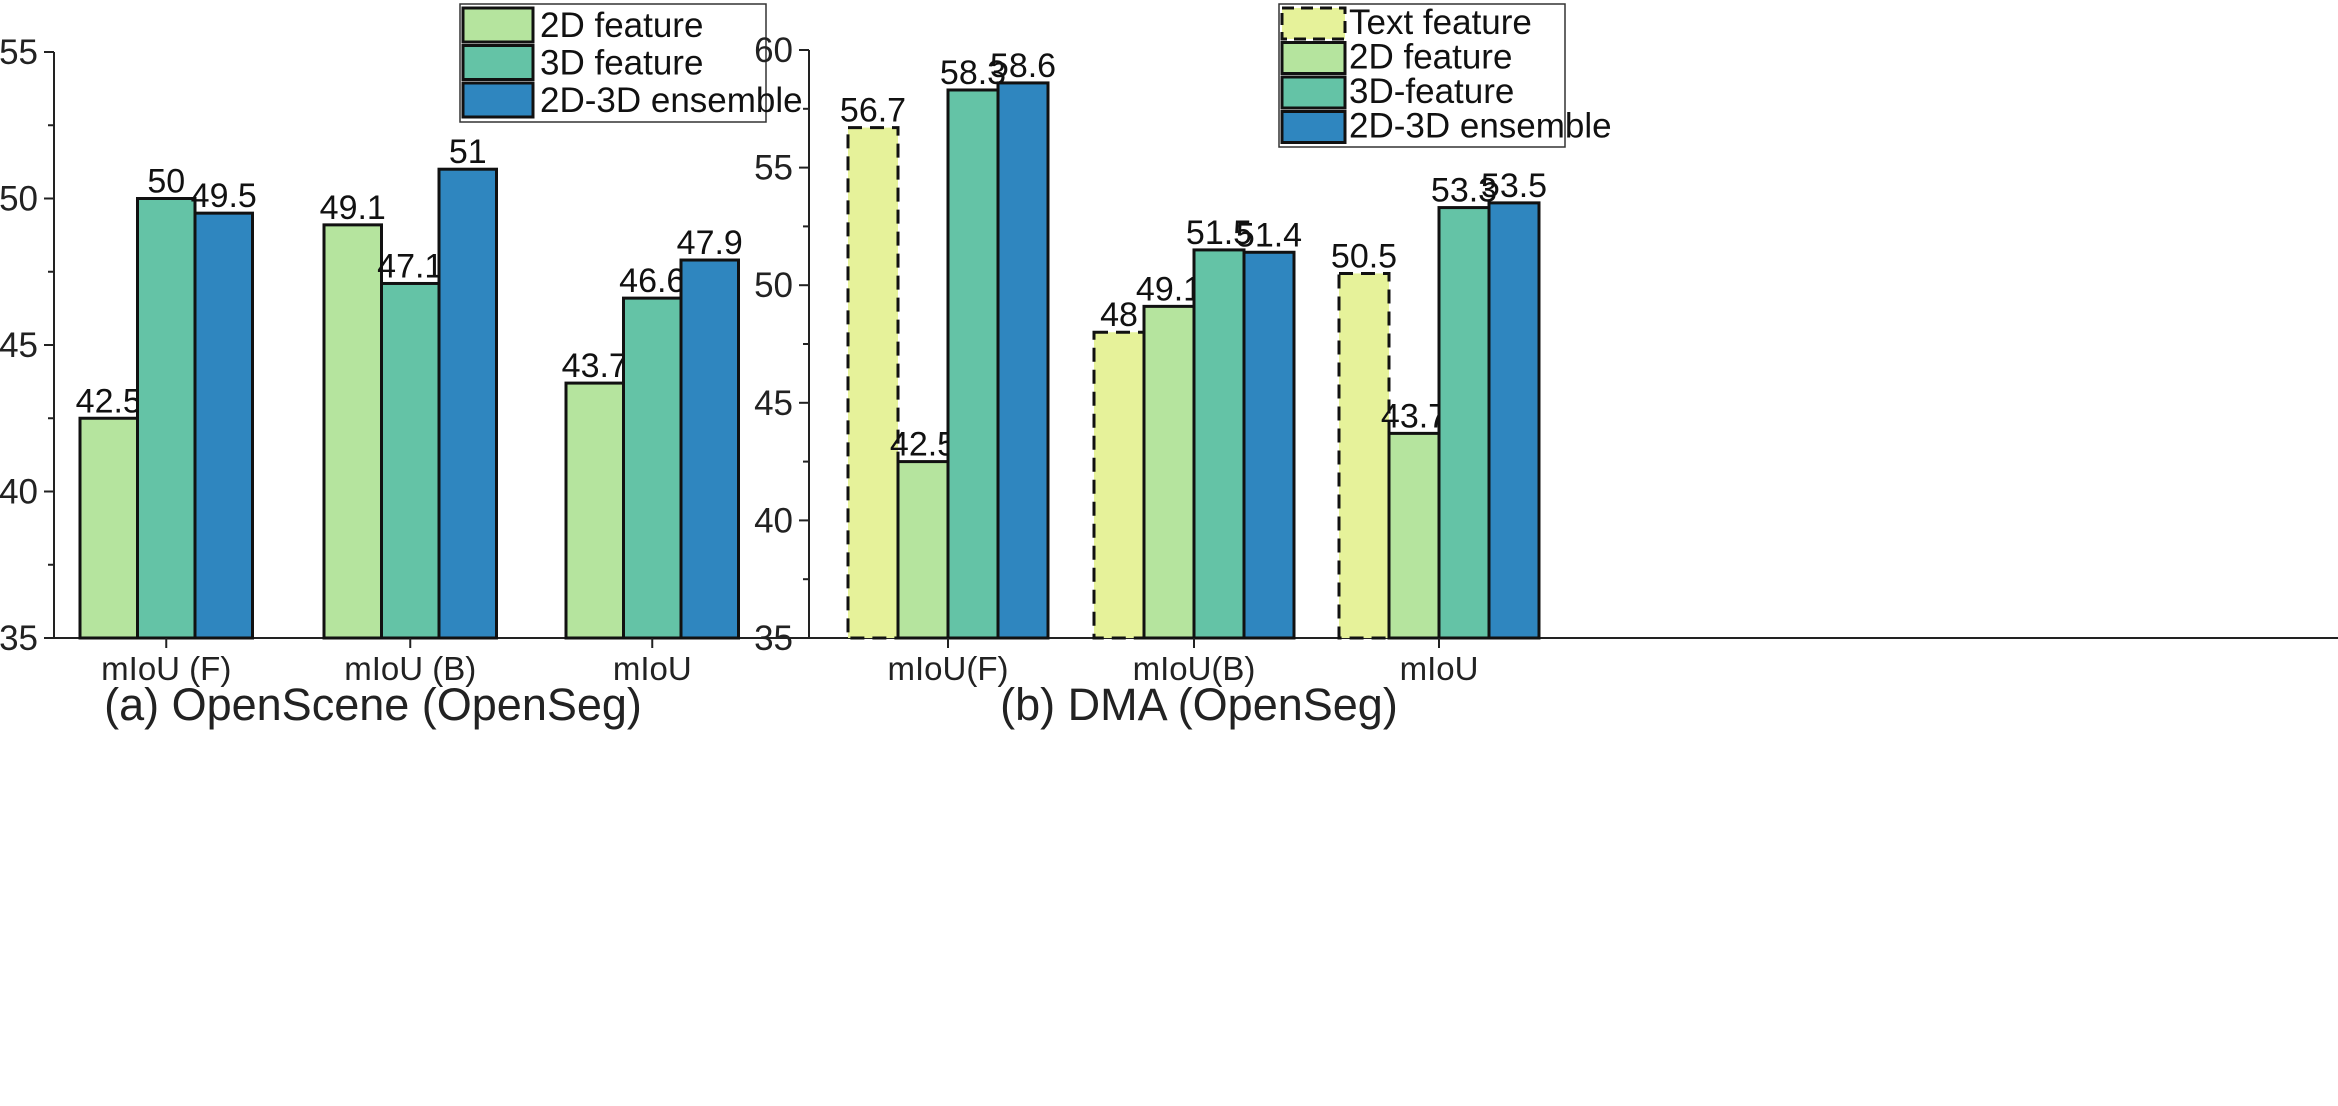 The height and width of the screenshot is (1106, 2338). I want to click on legend-swatch-text-feature, so click(1313, 23).